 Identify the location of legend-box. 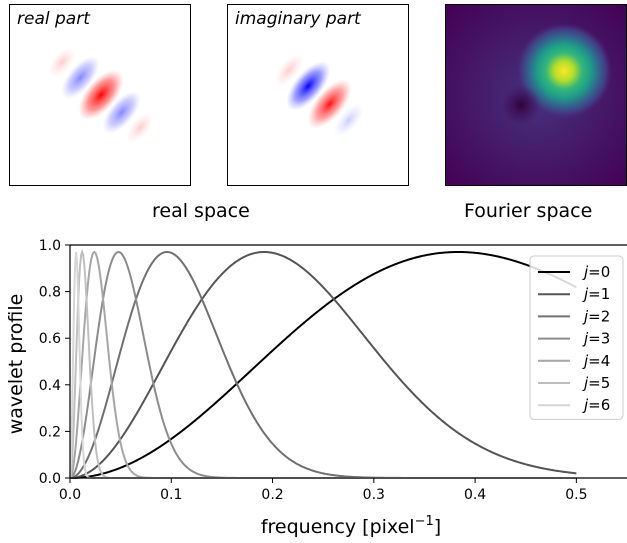
(576, 337).